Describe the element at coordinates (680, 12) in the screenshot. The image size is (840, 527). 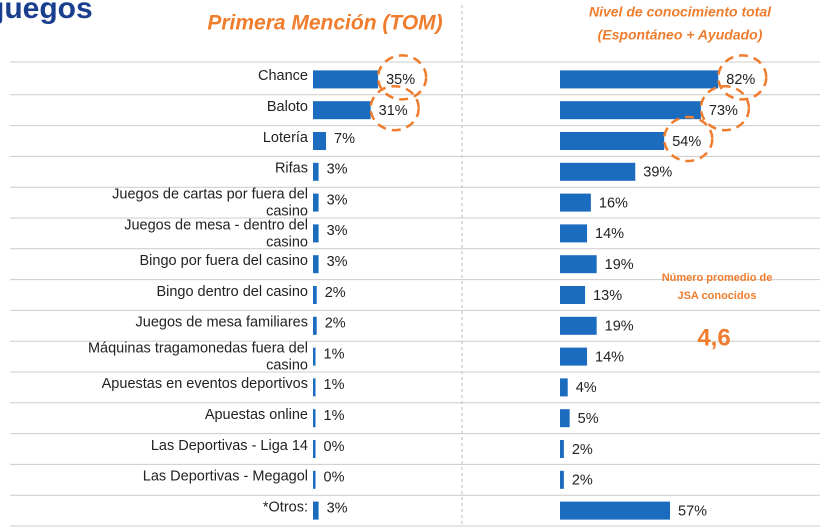
I see `chart-title: Nivel de conocimiento total` at that location.